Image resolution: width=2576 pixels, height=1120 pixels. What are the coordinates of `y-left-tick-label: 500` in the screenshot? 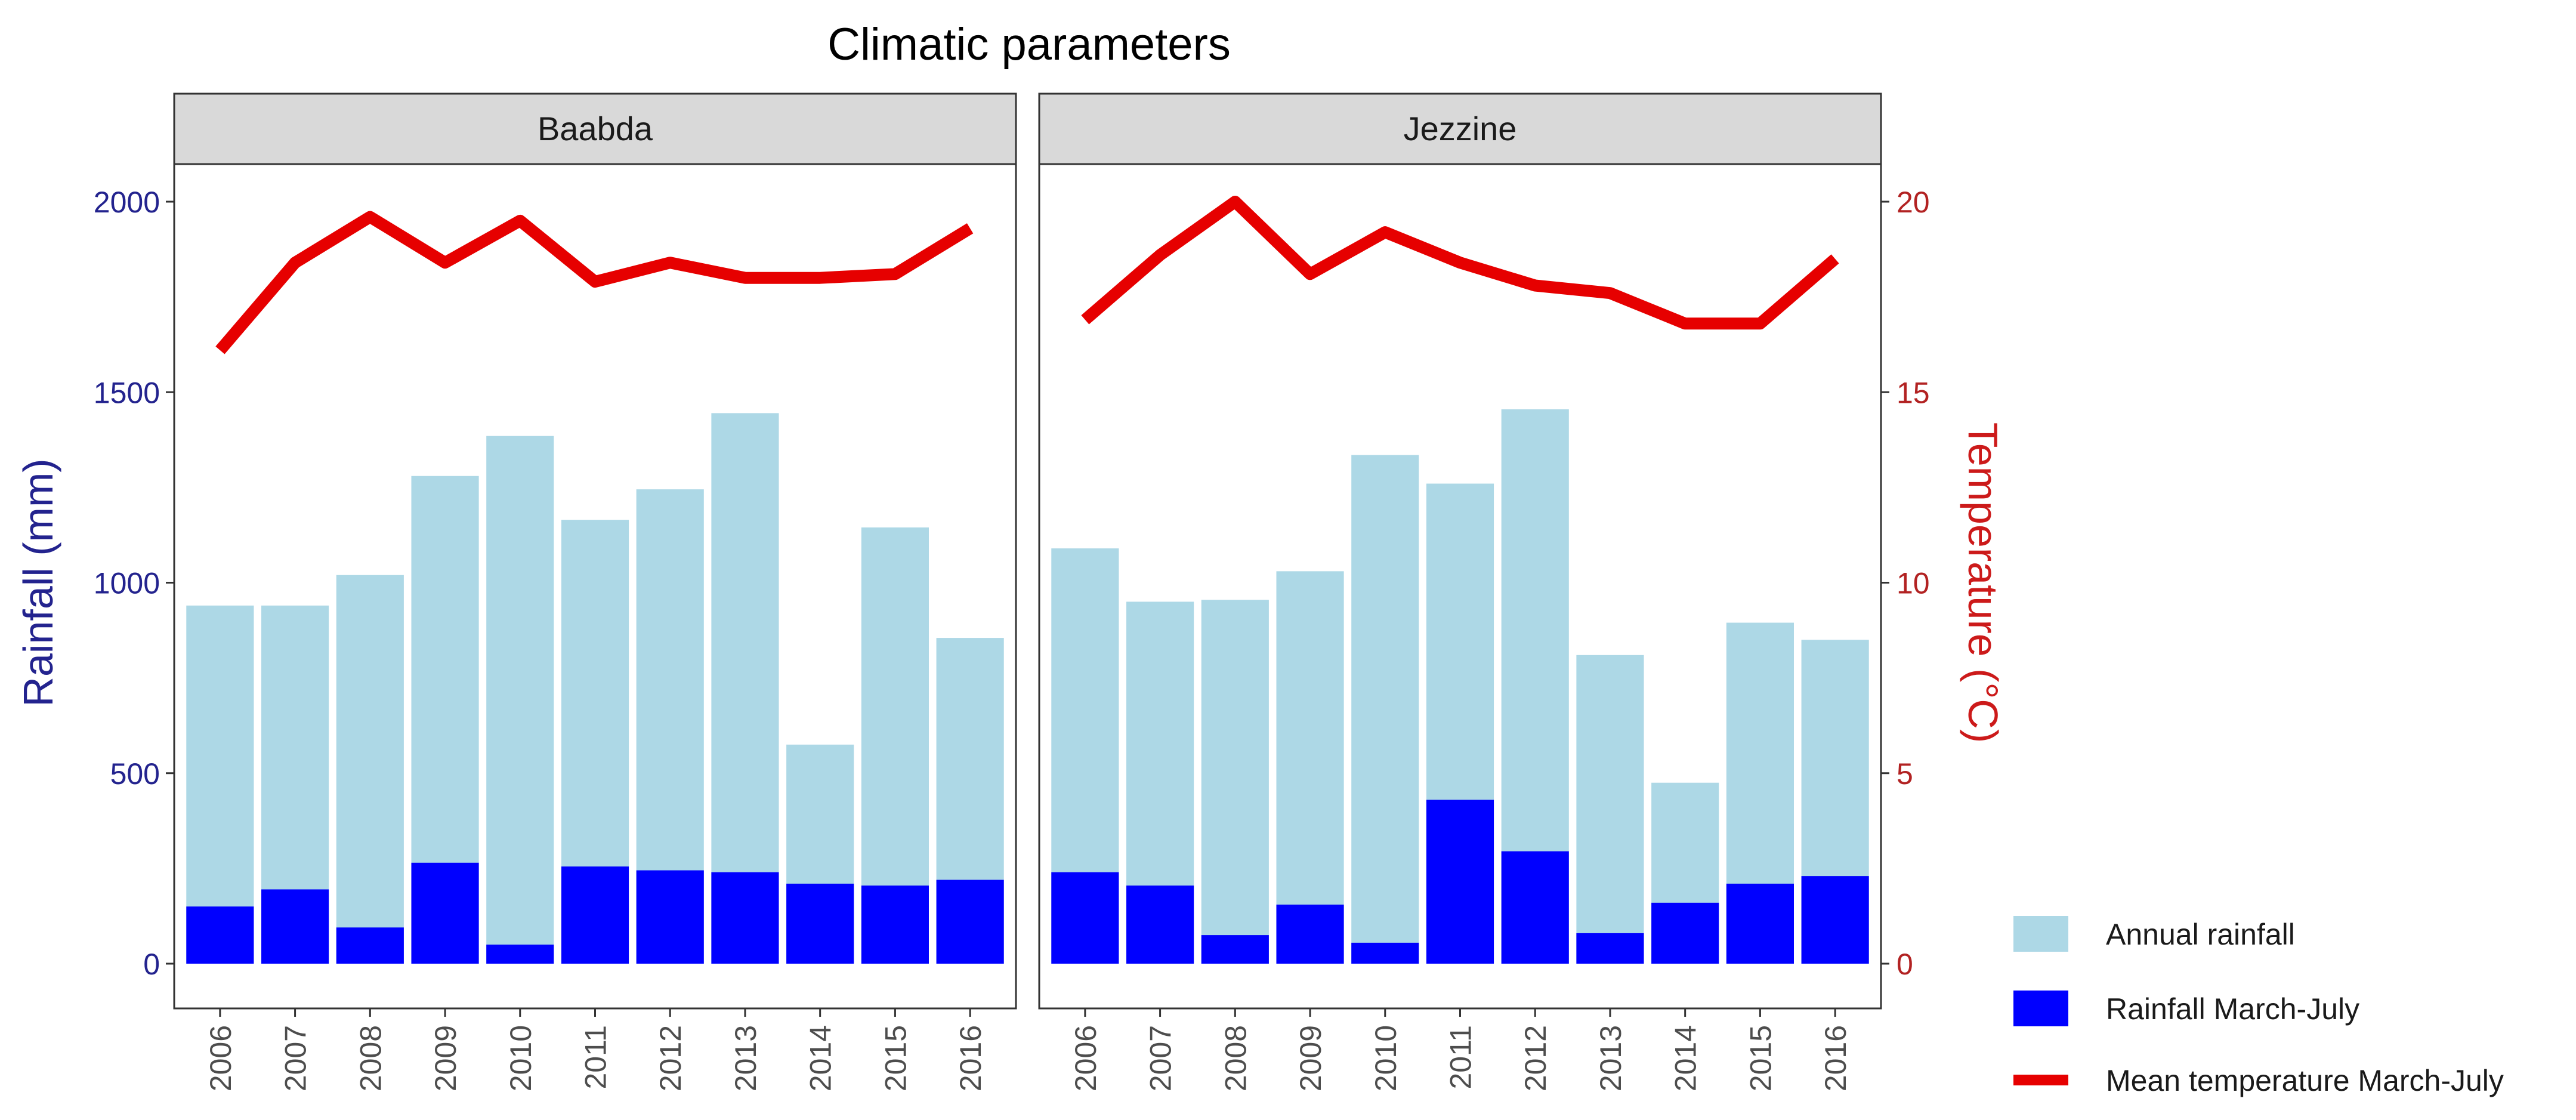 It's located at (135, 774).